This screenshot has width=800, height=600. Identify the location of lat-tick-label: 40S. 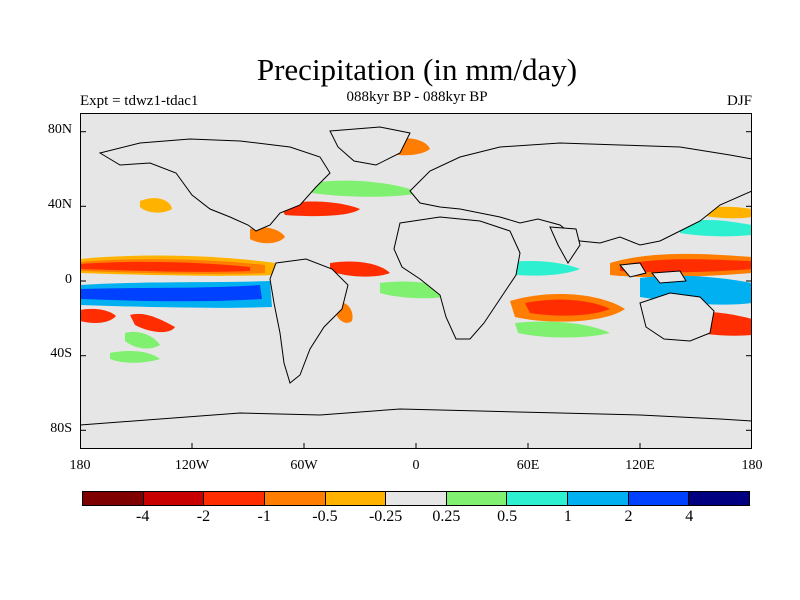
(61, 353).